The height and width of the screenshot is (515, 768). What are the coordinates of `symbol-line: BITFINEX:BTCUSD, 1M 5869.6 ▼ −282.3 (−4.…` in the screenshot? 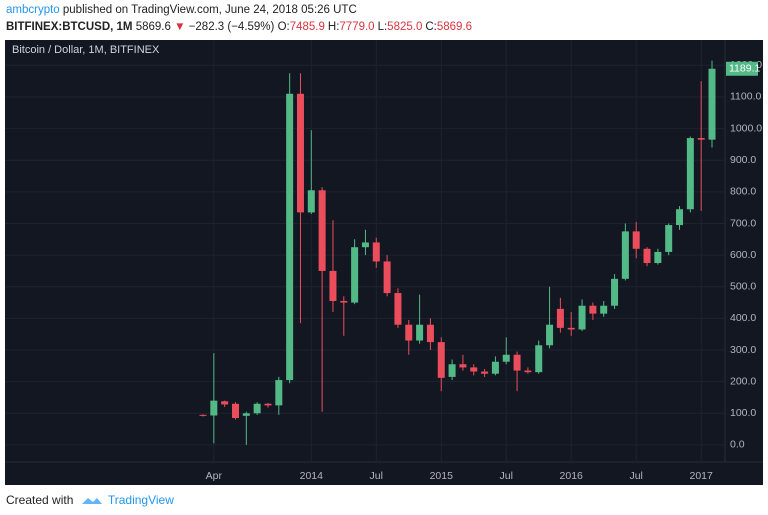 It's located at (240, 27).